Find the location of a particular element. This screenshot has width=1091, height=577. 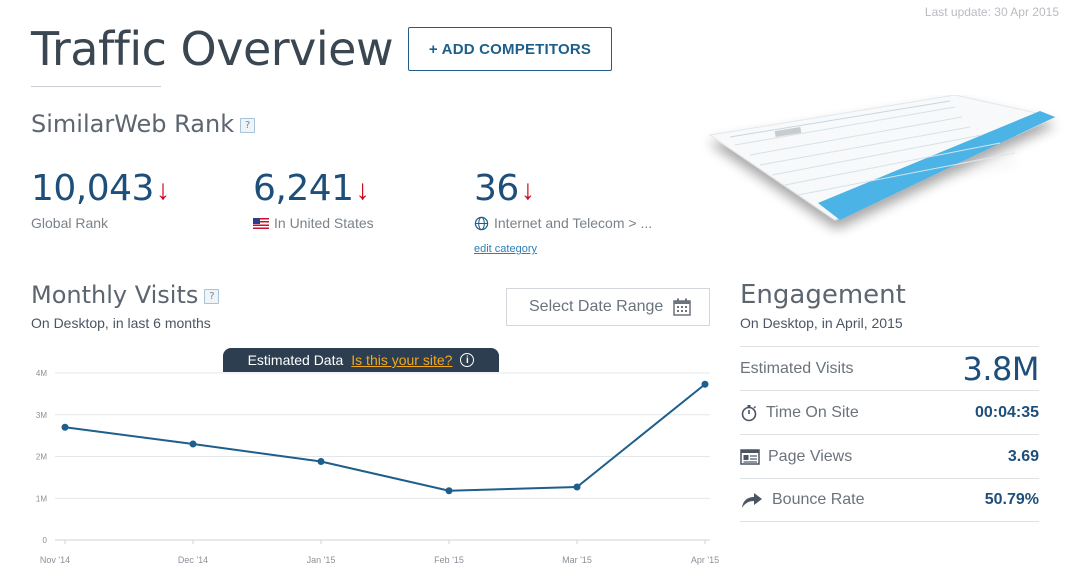

y-tick-label: 2M is located at coordinates (41, 457).